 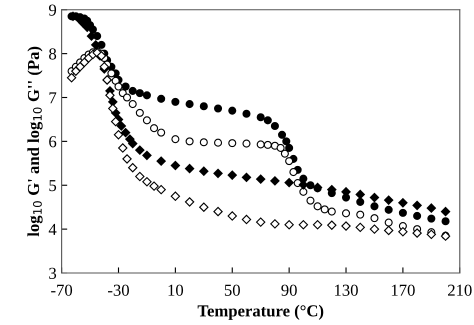 What do you see at coordinates (460, 290) in the screenshot?
I see `x-tick-label: 210` at bounding box center [460, 290].